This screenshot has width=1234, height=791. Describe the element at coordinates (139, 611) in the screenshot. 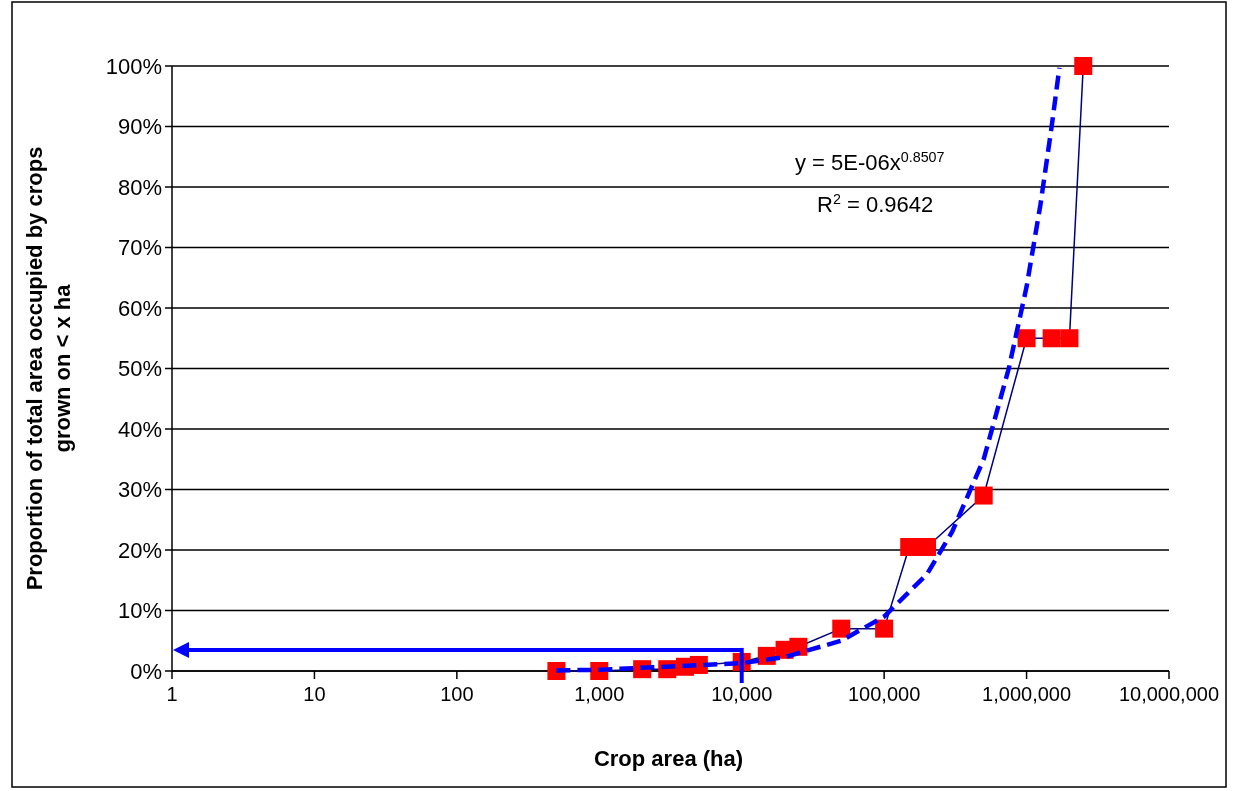

I see `y-tick-label: 10%` at that location.